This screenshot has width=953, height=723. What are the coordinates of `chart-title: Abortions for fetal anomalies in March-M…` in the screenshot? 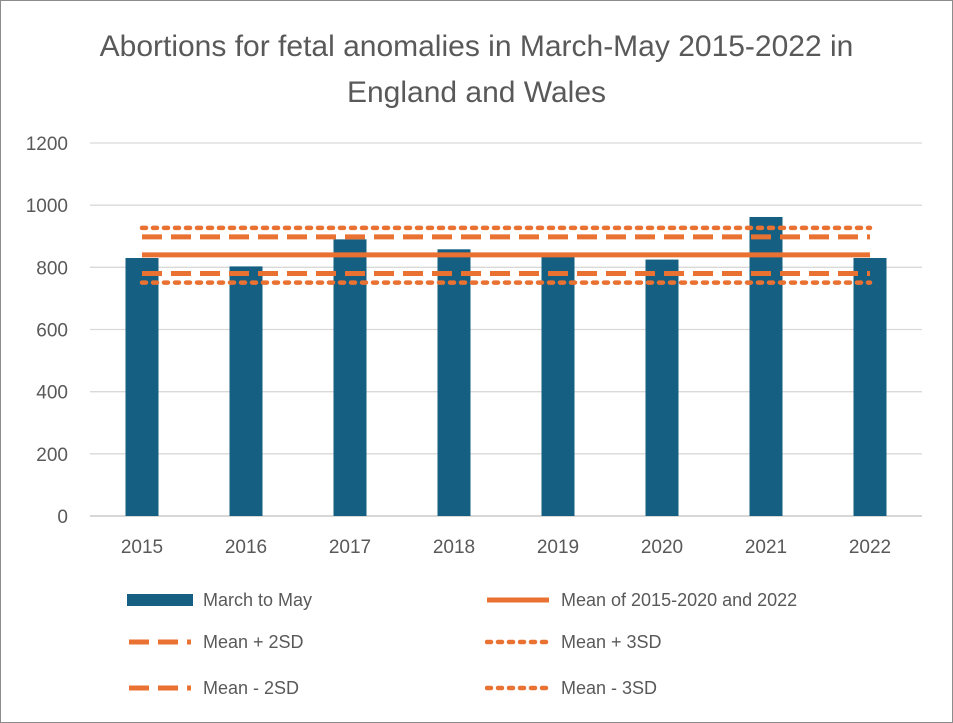 It's located at (476, 69).